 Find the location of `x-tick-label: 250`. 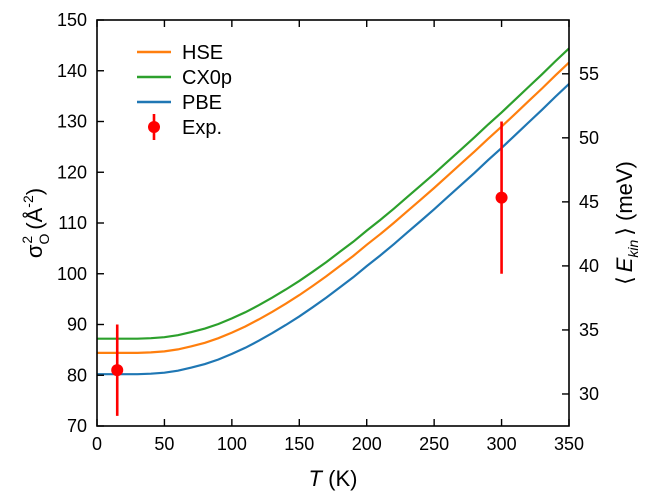

x-tick-label: 250 is located at coordinates (434, 444).